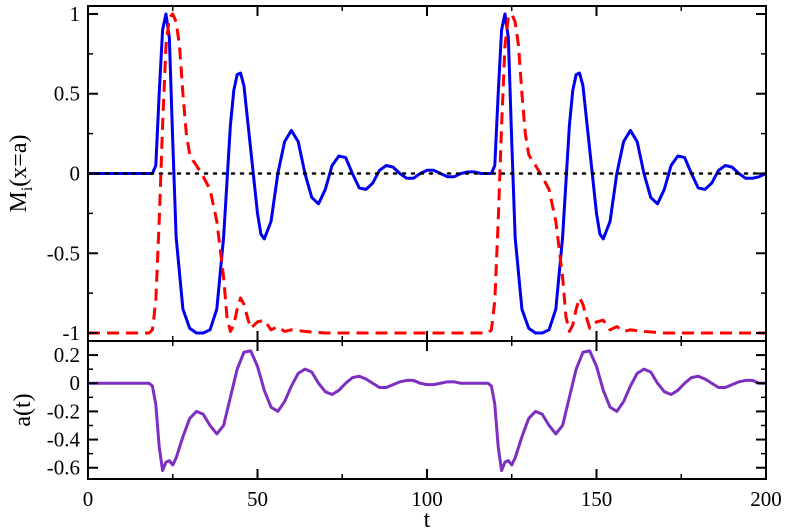 The height and width of the screenshot is (531, 789). I want to click on bottom-xtick-label: 50, so click(257, 499).